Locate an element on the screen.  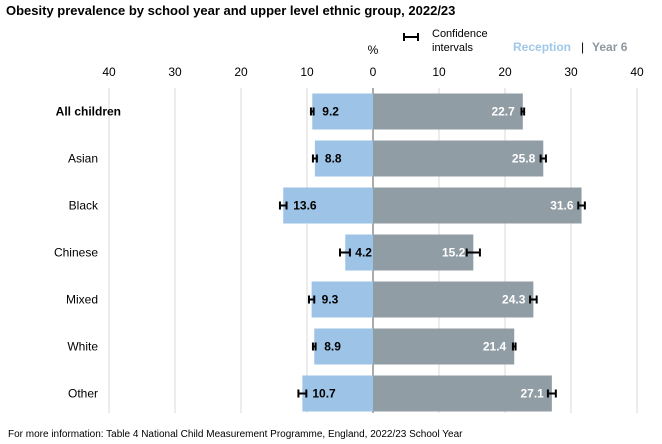
tick-labels: 40 30 20 10 0 10 20 30 40 is located at coordinates (373, 72).